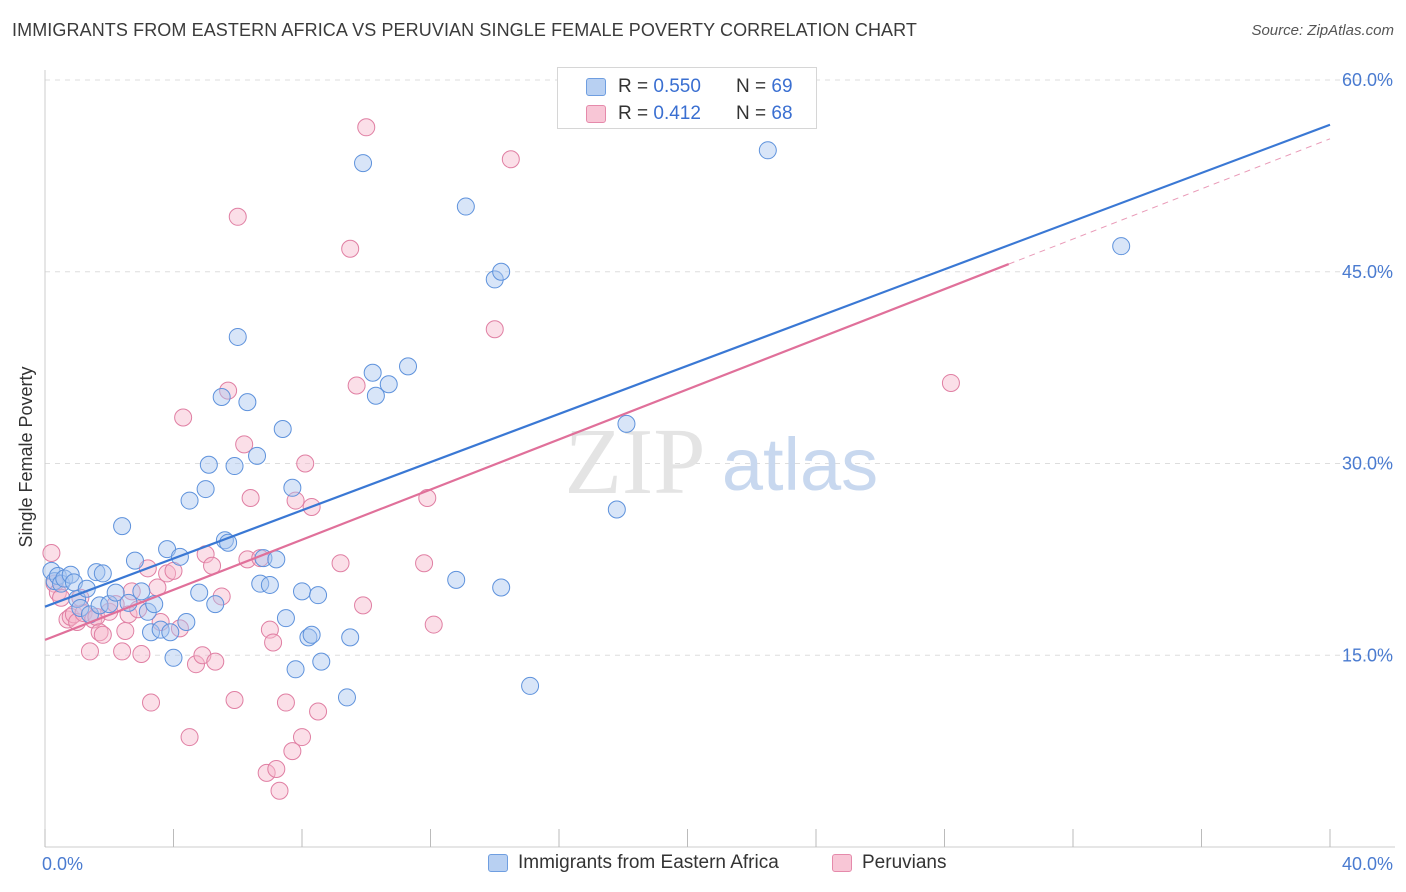 This screenshot has height=892, width=1406. Describe the element at coordinates (751, 113) in the screenshot. I see `legend-n-label-2: N =` at that location.